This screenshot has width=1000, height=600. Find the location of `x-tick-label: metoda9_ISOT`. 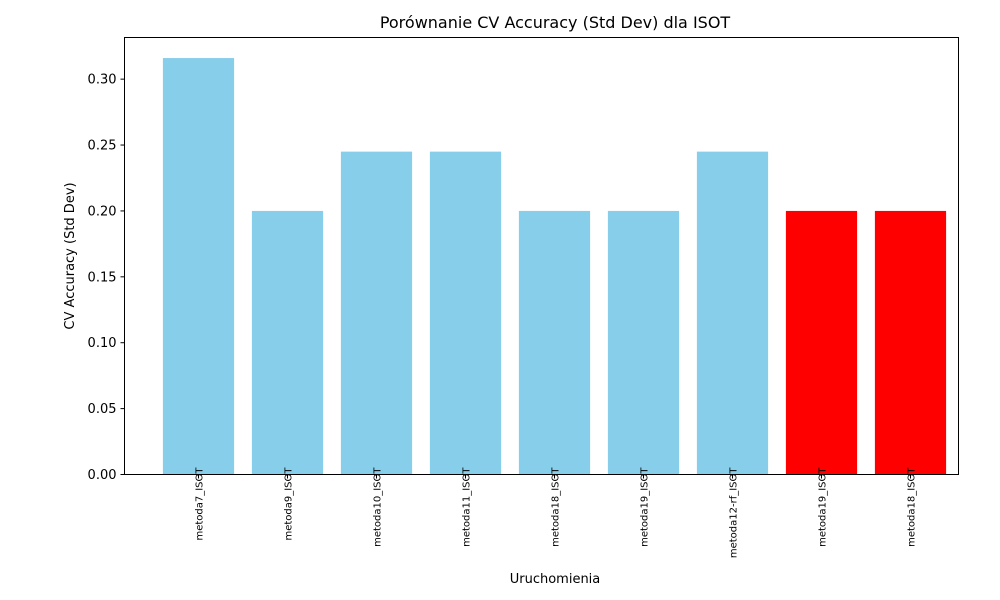

x-tick-label: metoda9_ISOT is located at coordinates (289, 504).